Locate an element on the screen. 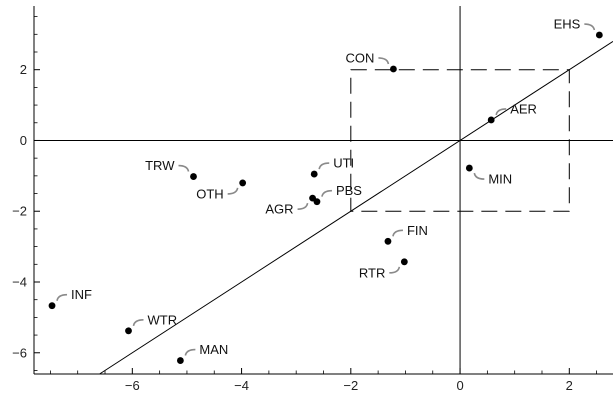 Image resolution: width=613 pixels, height=396 pixels. y-tick-label: −4 is located at coordinates (19, 282).